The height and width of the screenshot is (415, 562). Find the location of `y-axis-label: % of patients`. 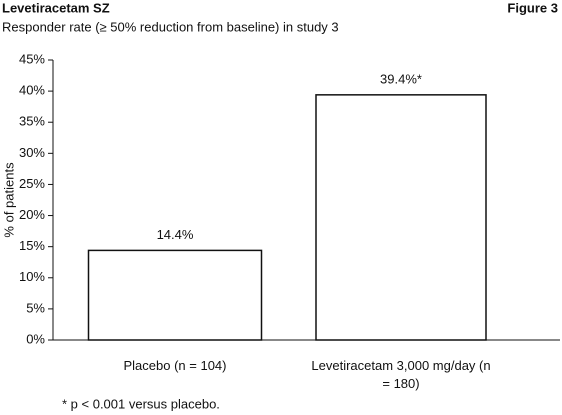

y-axis-label: % of patients is located at coordinates (8, 200).